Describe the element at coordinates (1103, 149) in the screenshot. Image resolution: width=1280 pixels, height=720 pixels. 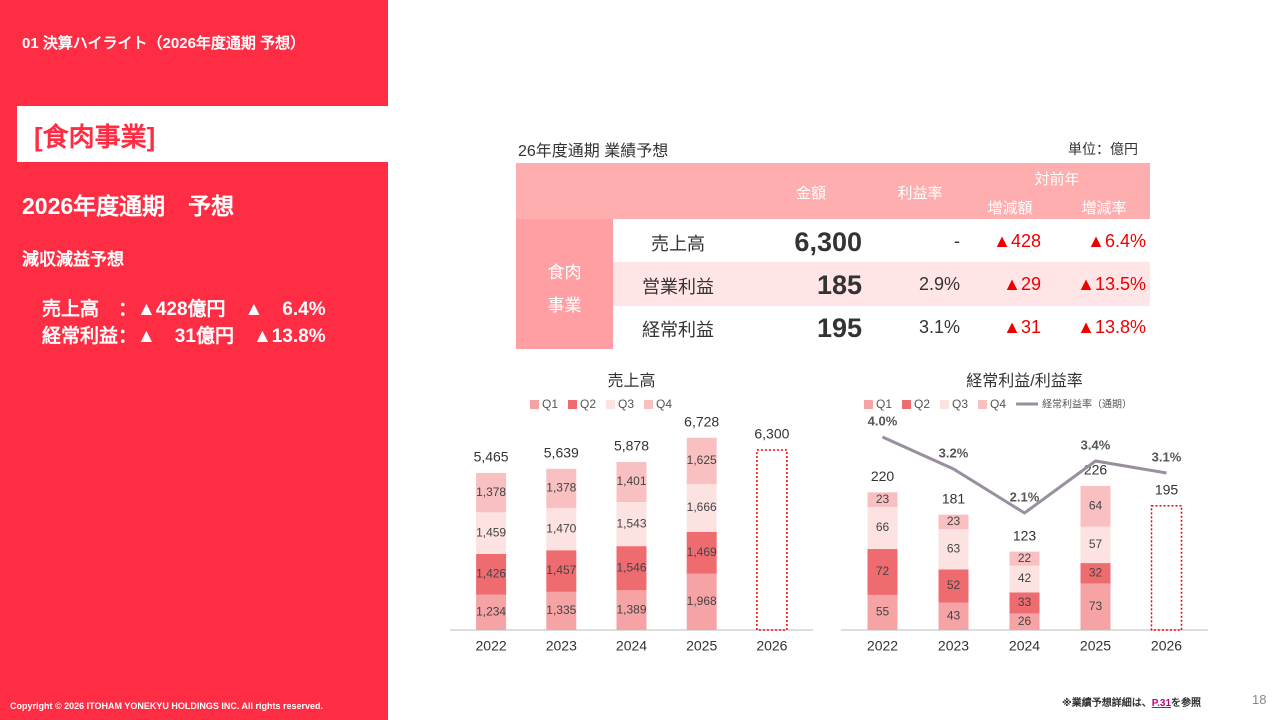
I see `unit: 単位：億円` at that location.